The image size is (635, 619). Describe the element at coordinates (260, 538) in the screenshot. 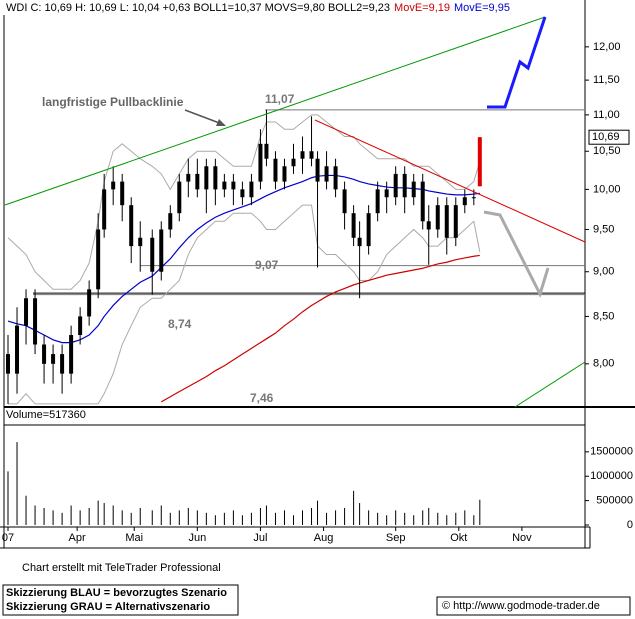

I see `x-tick-label: Jul` at that location.